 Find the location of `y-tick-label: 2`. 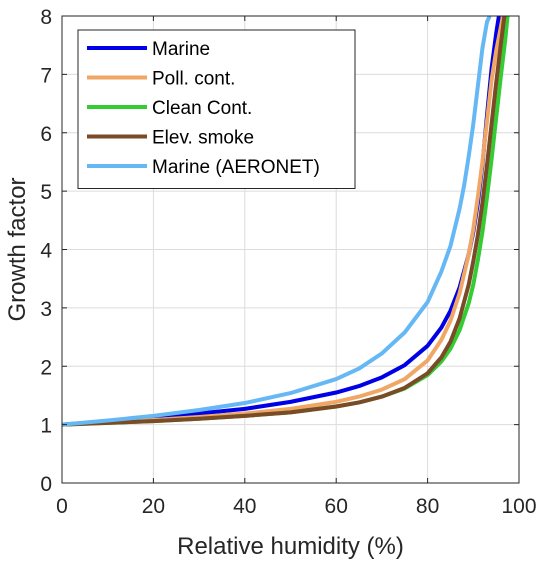

y-tick-label: 2 is located at coordinates (46, 367).